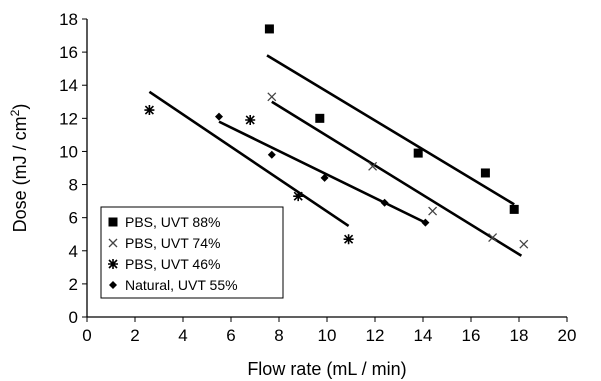 The height and width of the screenshot is (381, 601). What do you see at coordinates (327, 335) in the screenshot?
I see `x-tick-label: 10` at bounding box center [327, 335].